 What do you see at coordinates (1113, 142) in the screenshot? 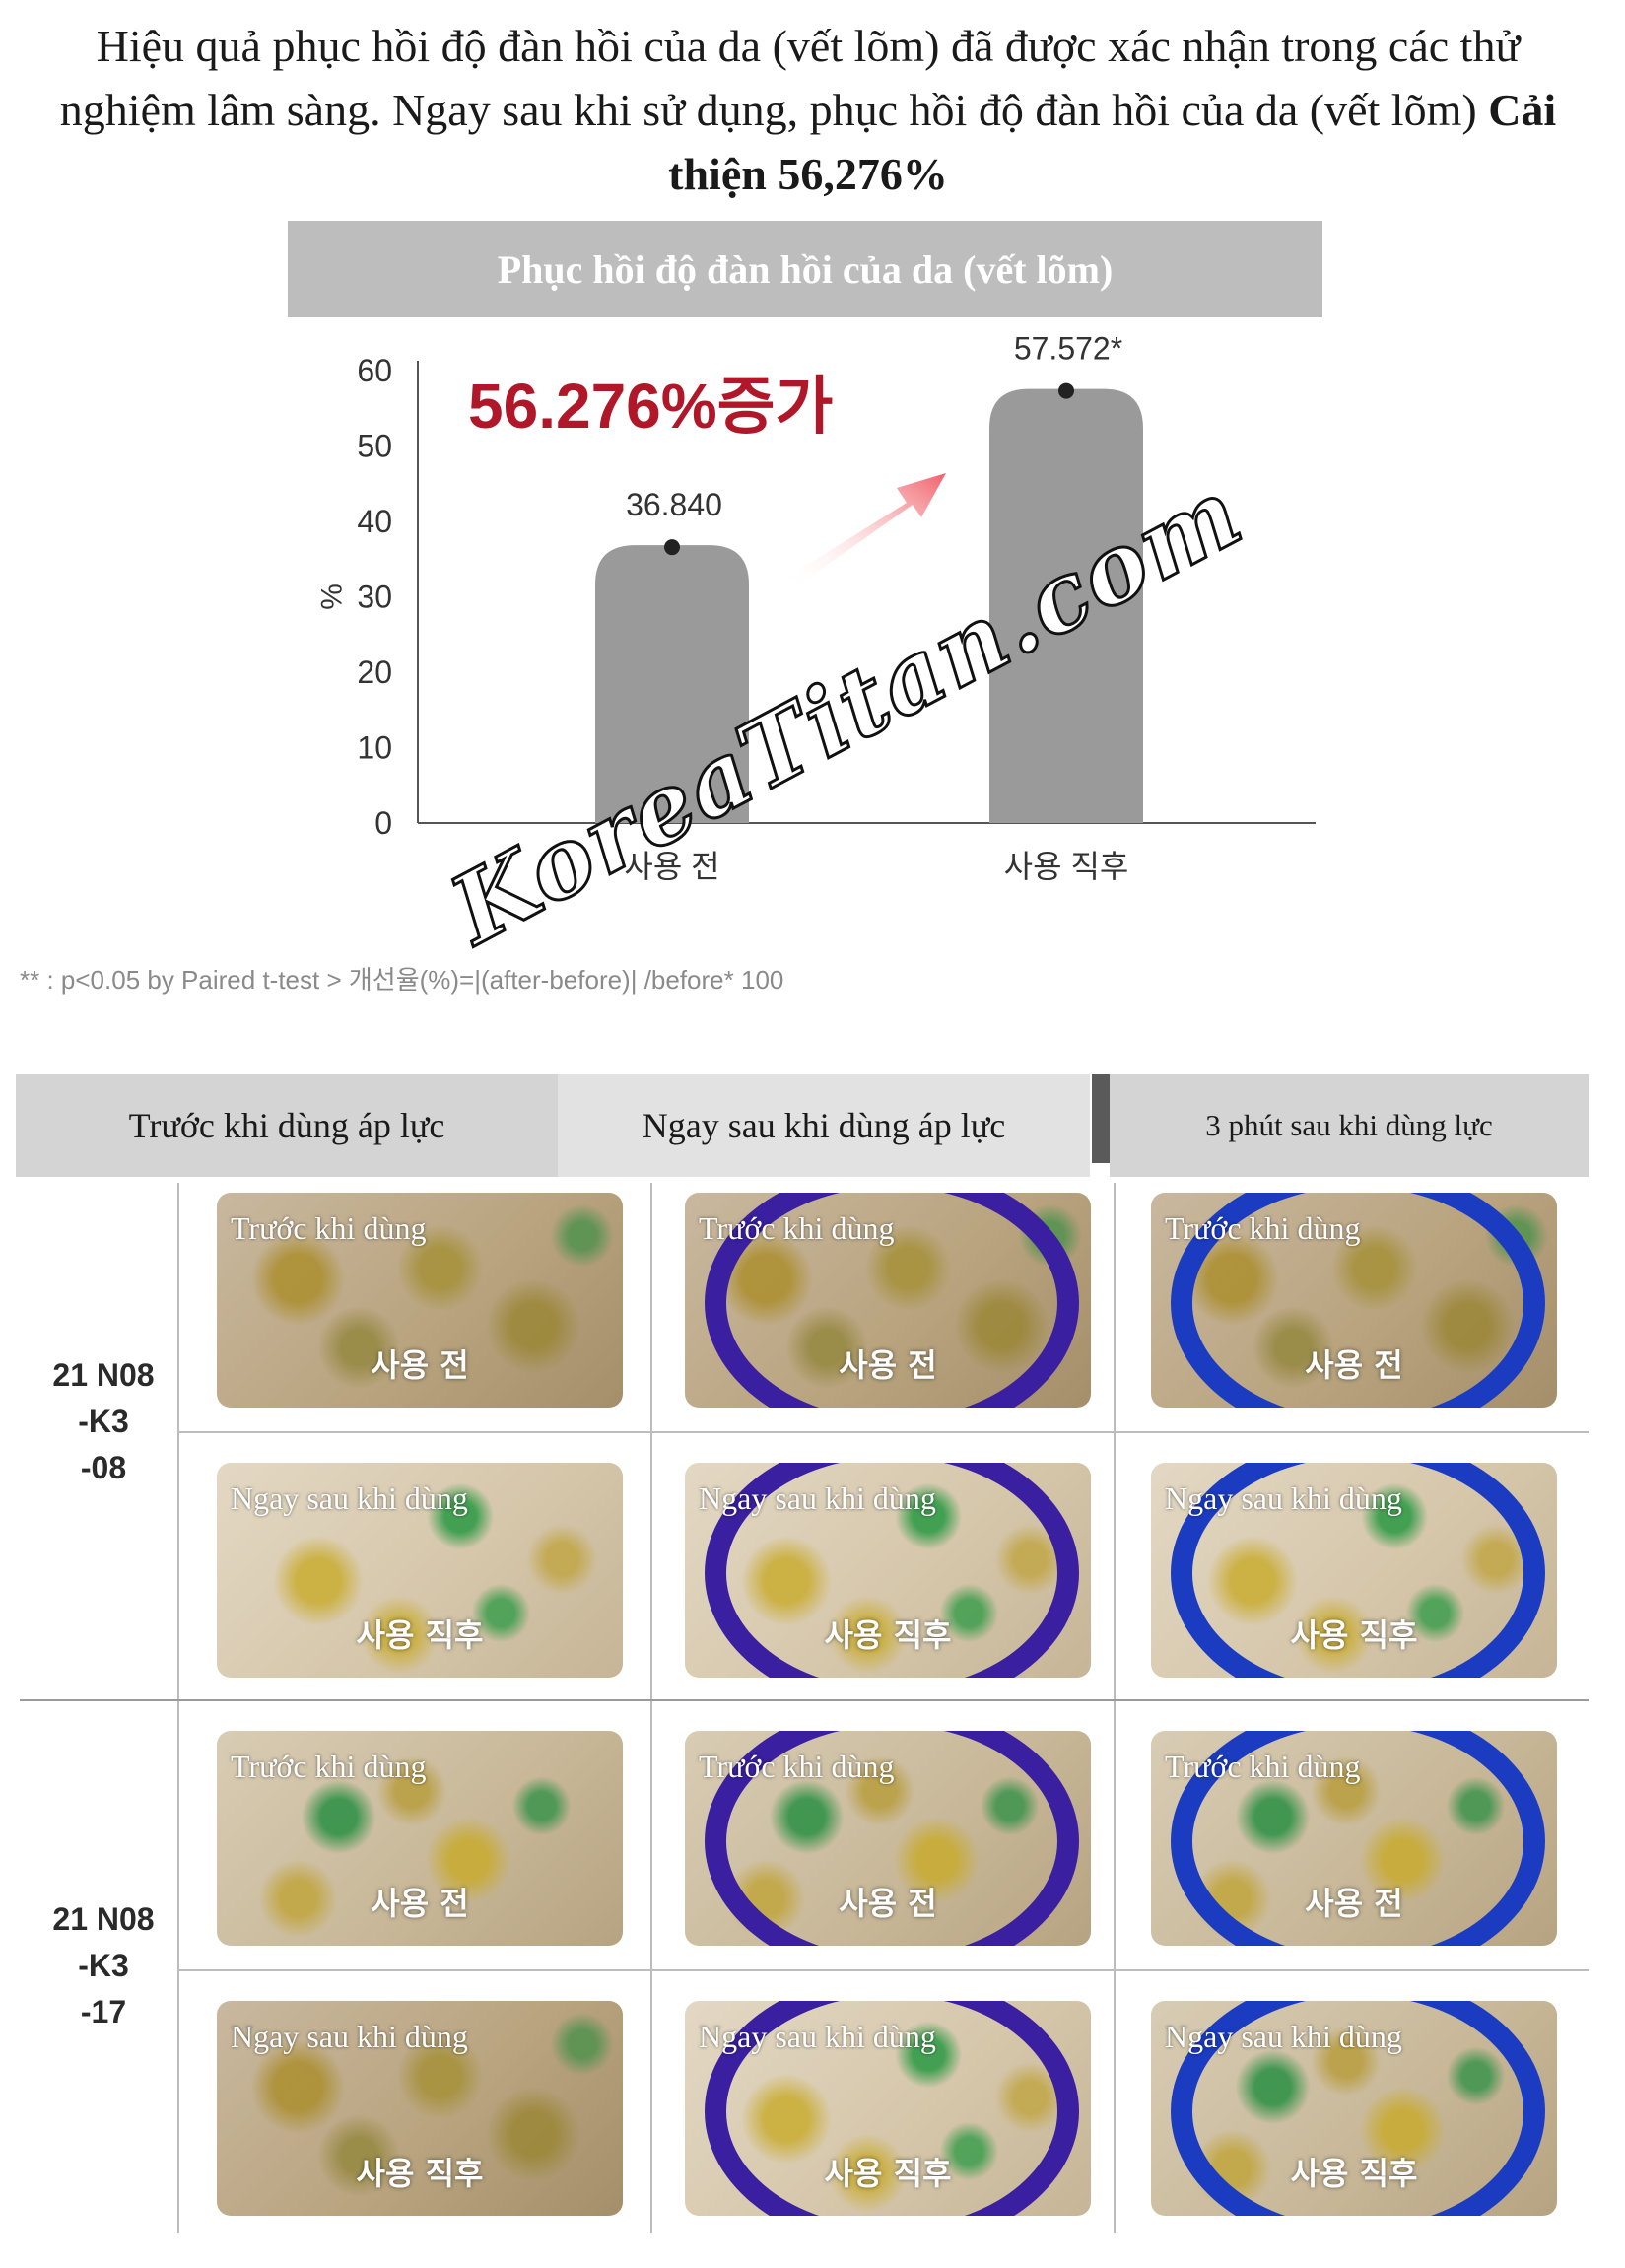
I see `intro-highlight: Cải thiện 56,276%` at bounding box center [1113, 142].